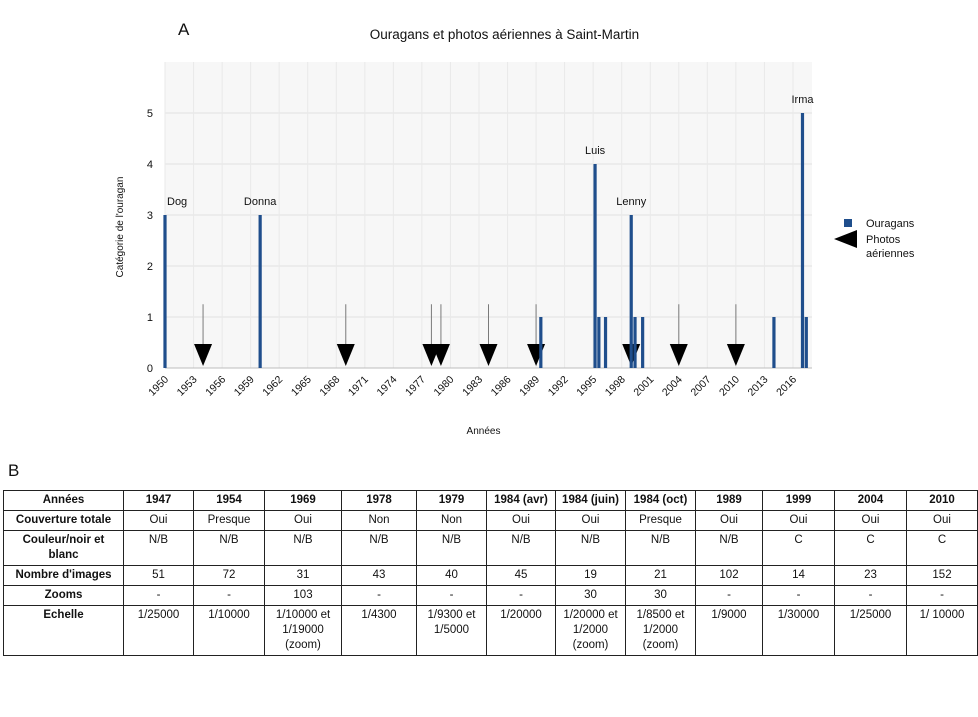 The width and height of the screenshot is (978, 717). I want to click on panel-label-a: A, so click(184, 29).